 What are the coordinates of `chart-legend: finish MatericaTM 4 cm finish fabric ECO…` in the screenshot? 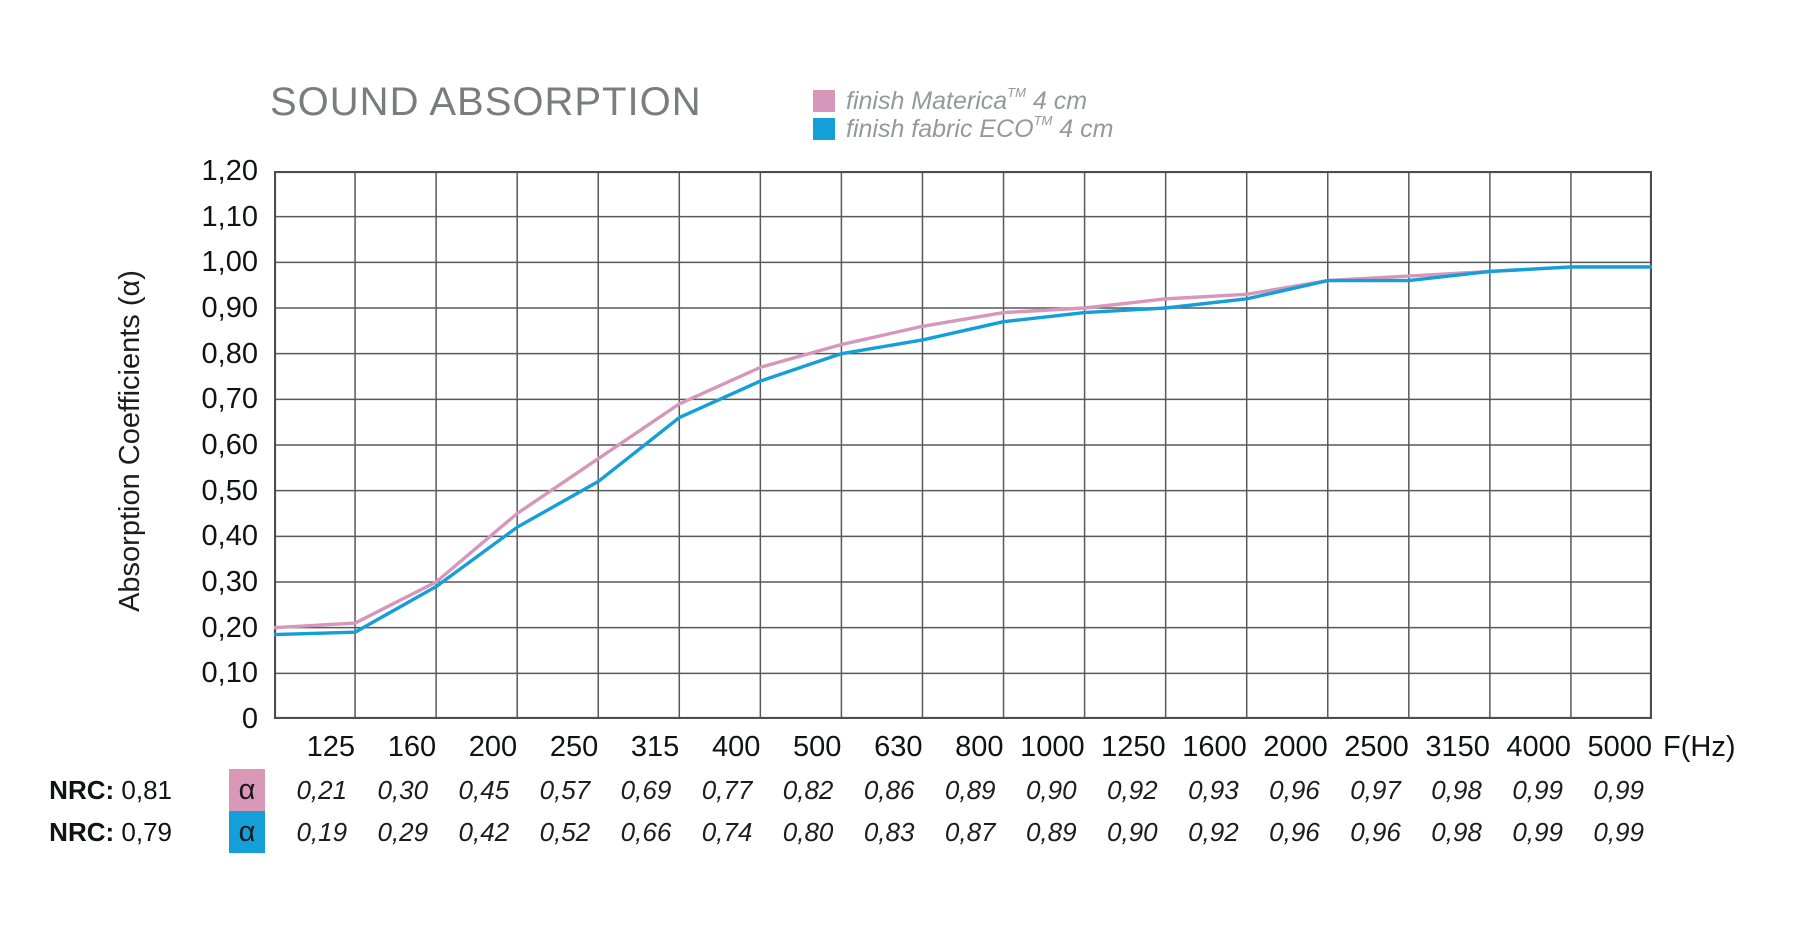 It's located at (963, 114).